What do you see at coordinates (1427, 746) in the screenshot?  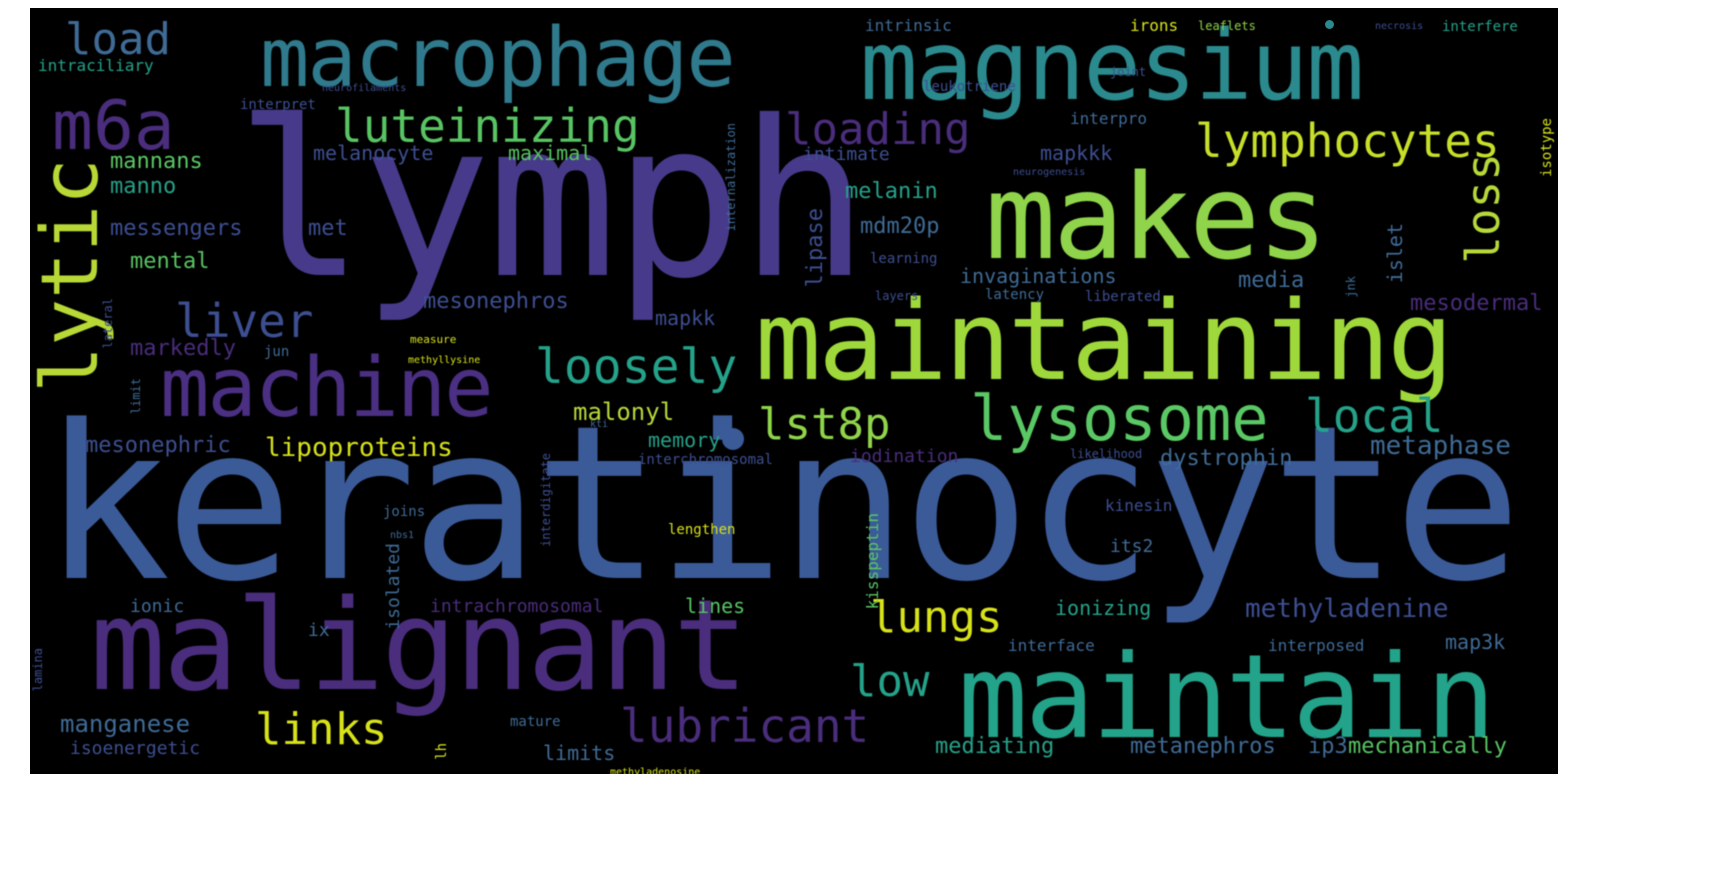 I see `word-mechanically: mechanically` at bounding box center [1427, 746].